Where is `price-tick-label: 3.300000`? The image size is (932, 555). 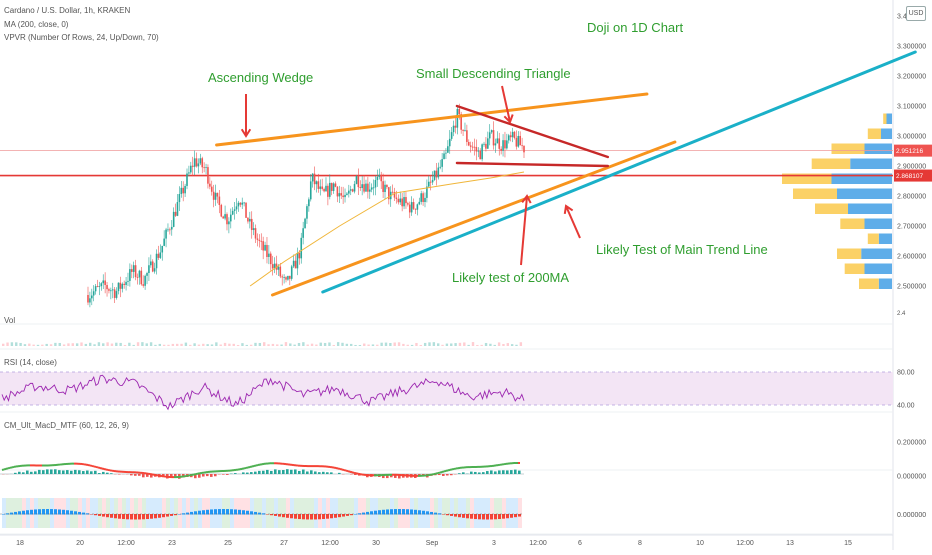 price-tick-label: 3.300000 is located at coordinates (911, 47).